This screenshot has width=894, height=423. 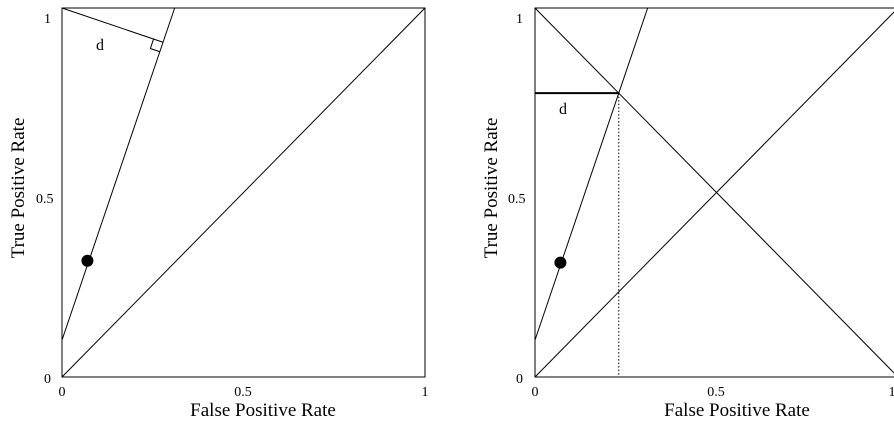 What do you see at coordinates (18, 188) in the screenshot?
I see `left-y-axis-title: True Positive Rate` at bounding box center [18, 188].